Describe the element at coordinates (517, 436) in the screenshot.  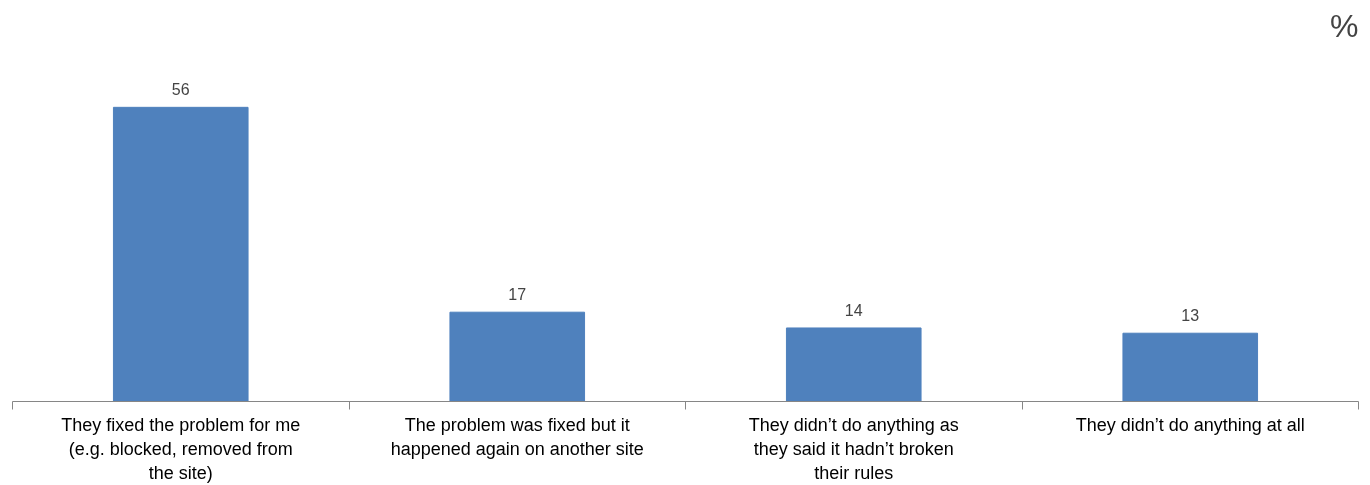
I see `x-tick-label: The problem was fixed but it happened again on another site` at that location.